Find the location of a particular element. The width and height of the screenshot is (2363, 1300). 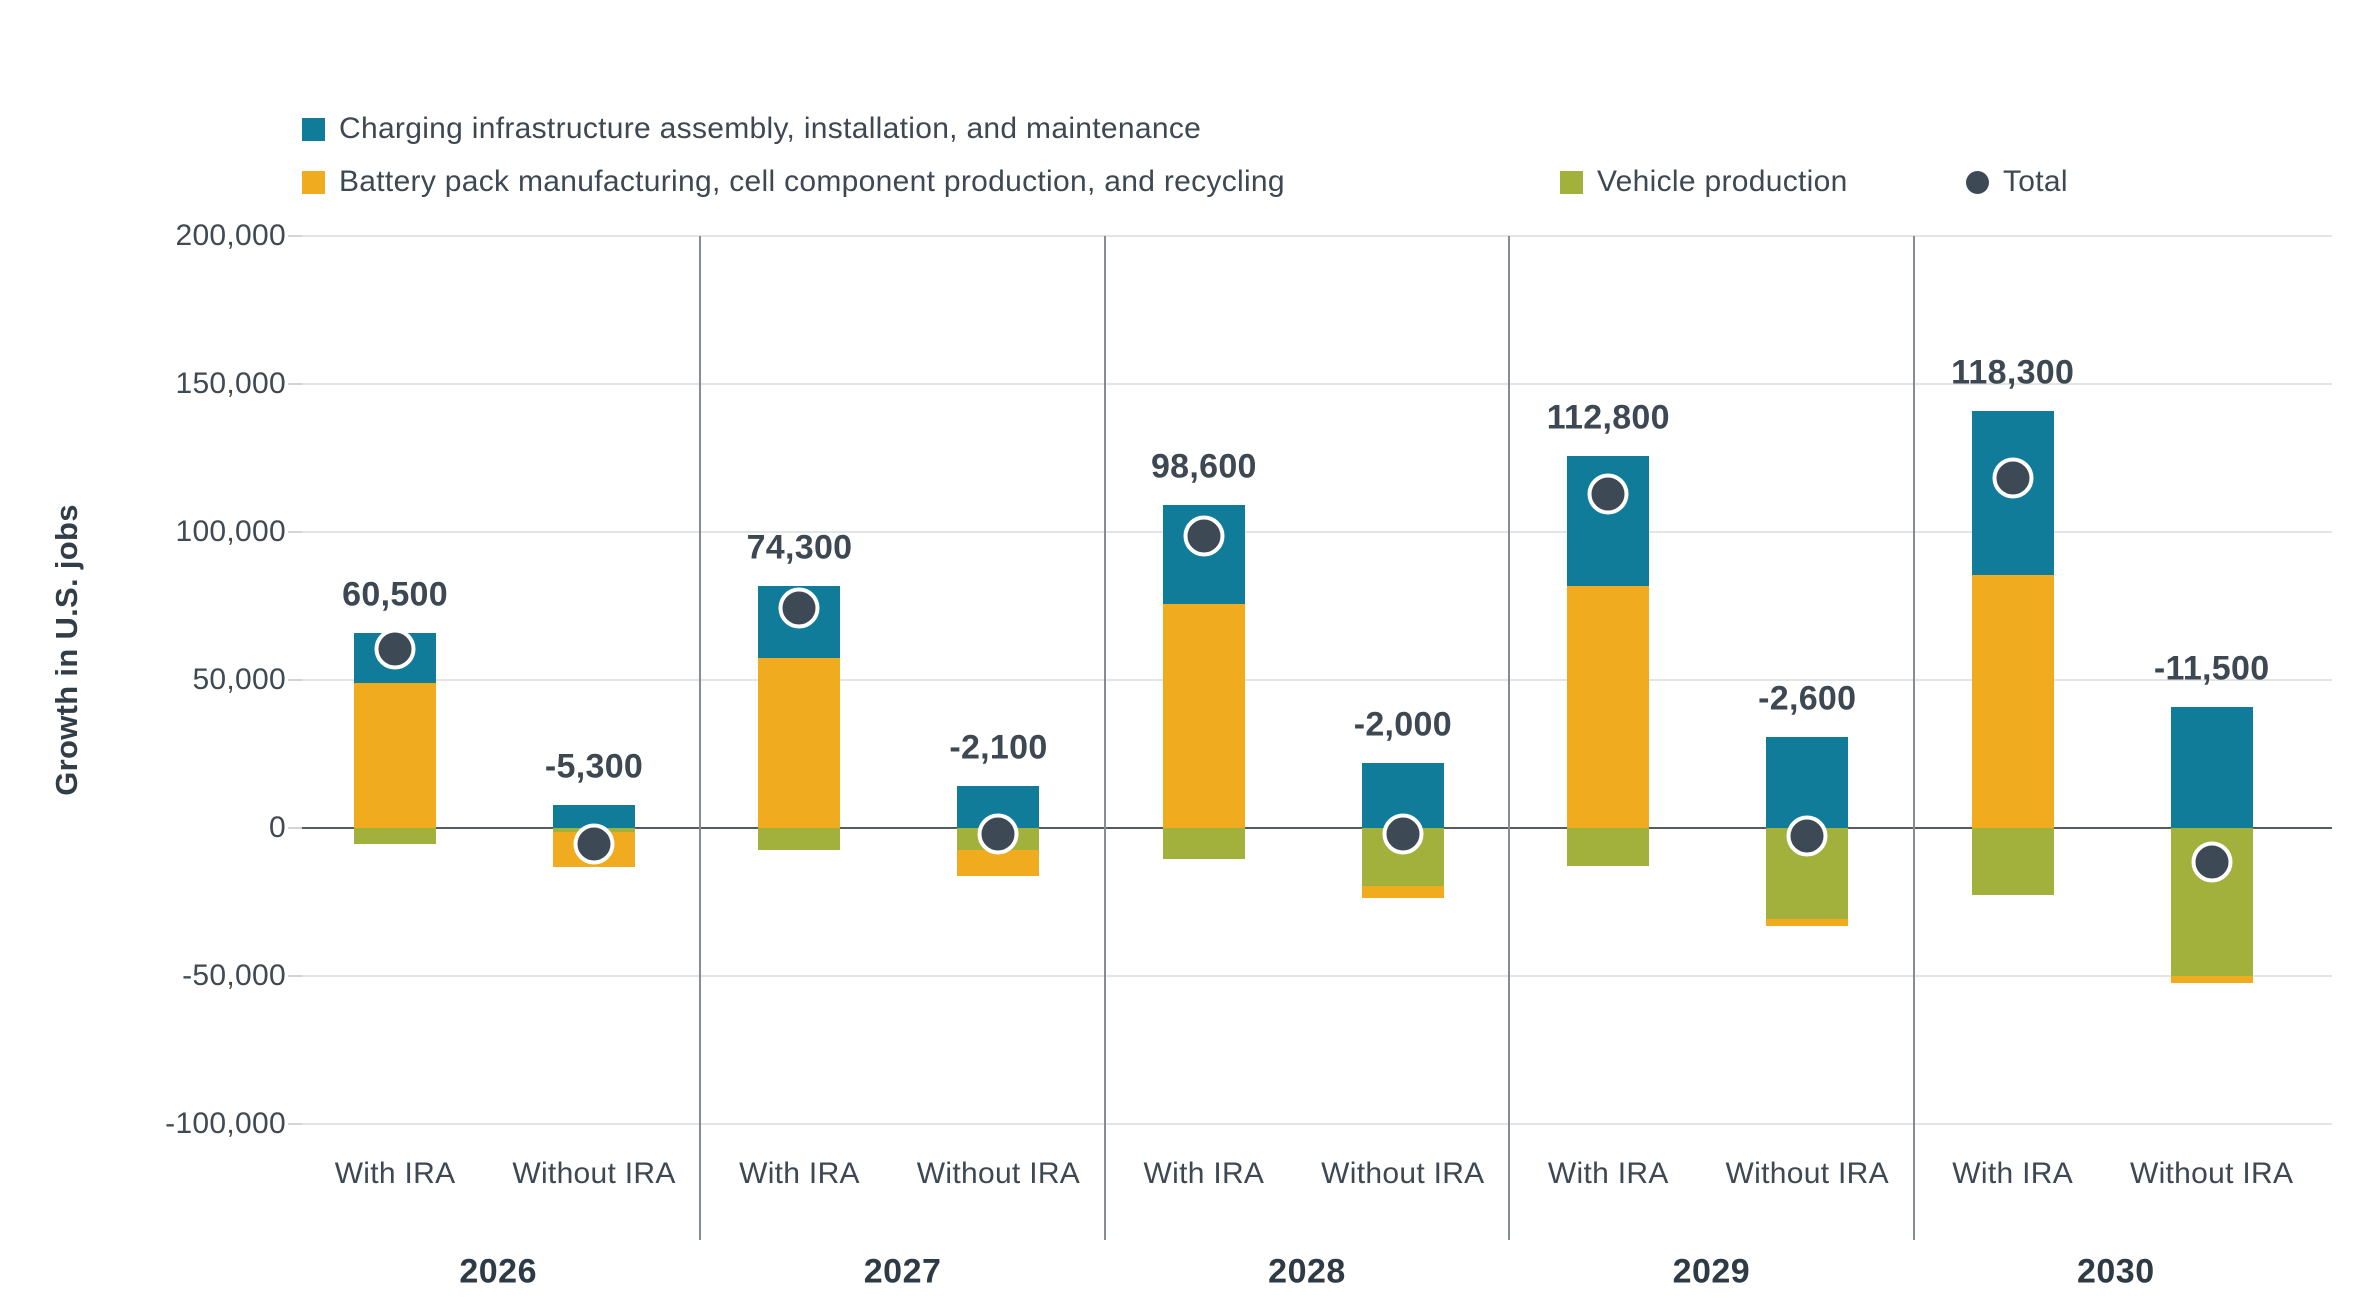

bar-value-label: 60,500 is located at coordinates (395, 594).